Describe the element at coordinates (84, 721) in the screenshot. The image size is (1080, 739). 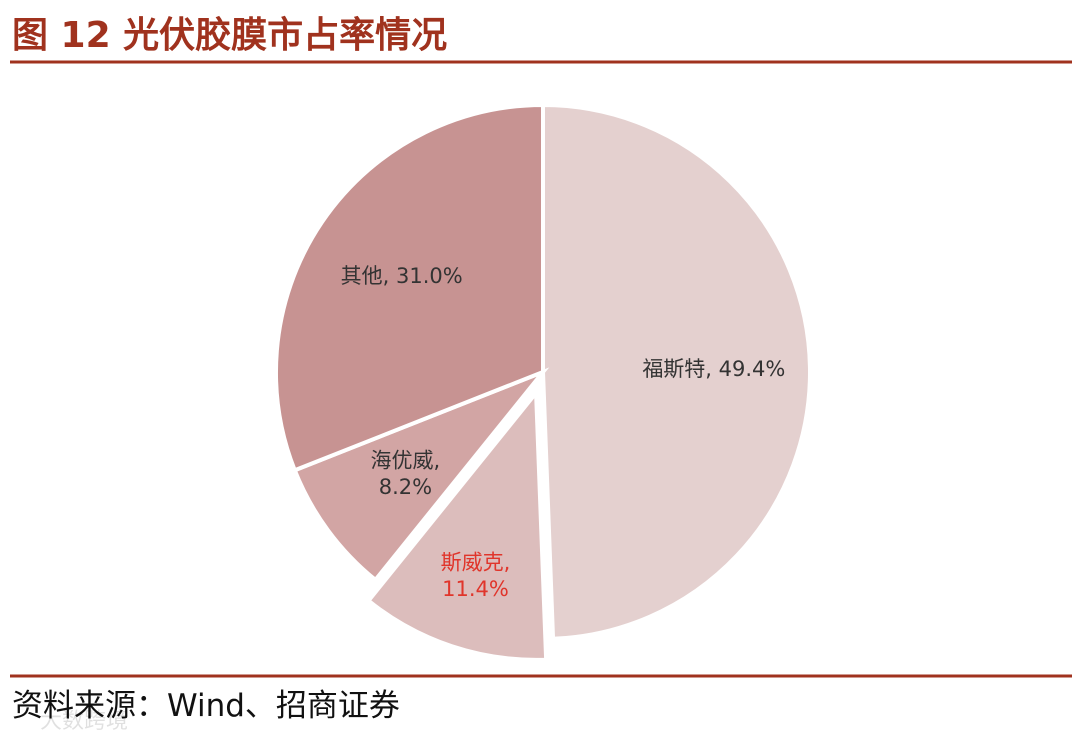
I see `watermark: 大数跨境` at that location.